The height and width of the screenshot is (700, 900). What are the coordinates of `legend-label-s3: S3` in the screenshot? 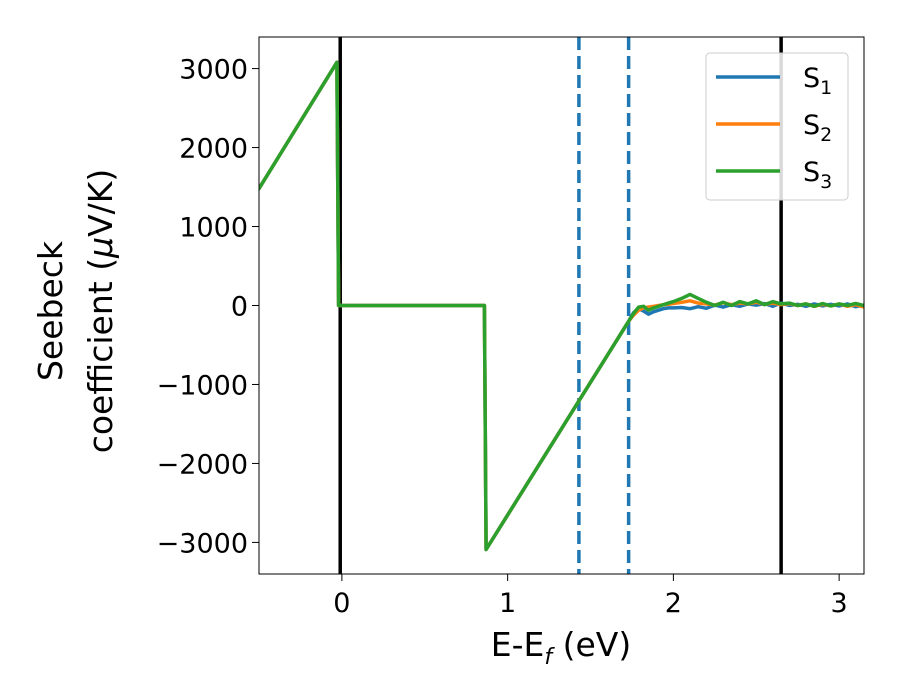 It's located at (817, 175).